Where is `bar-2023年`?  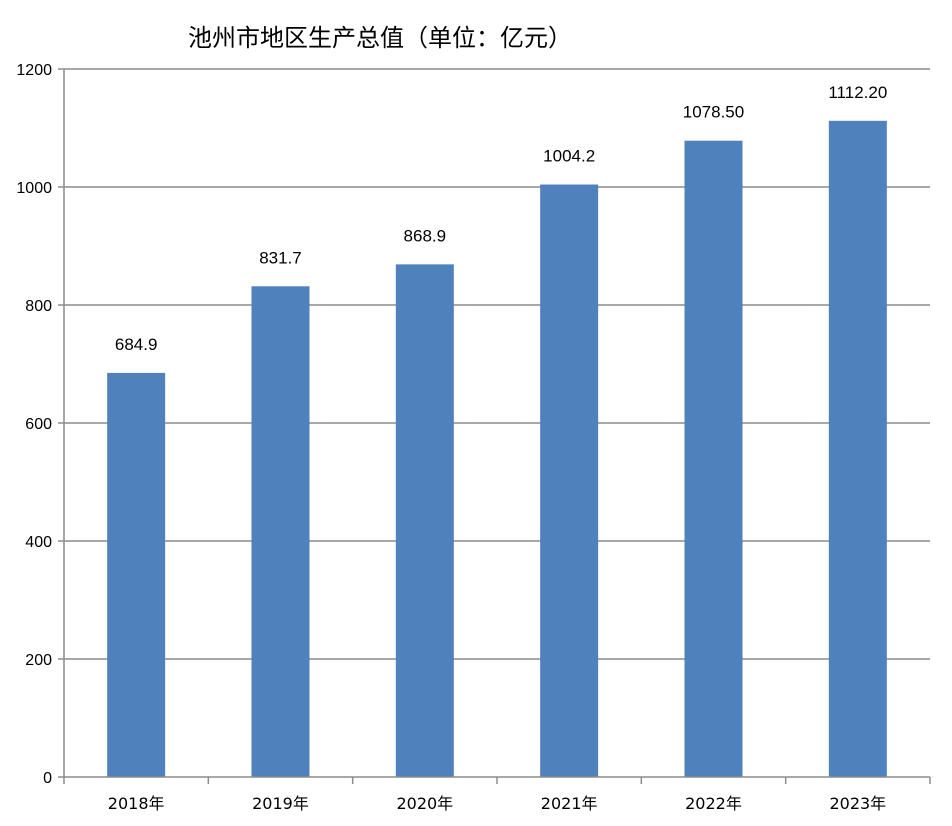
bar-2023年 is located at coordinates (857, 448).